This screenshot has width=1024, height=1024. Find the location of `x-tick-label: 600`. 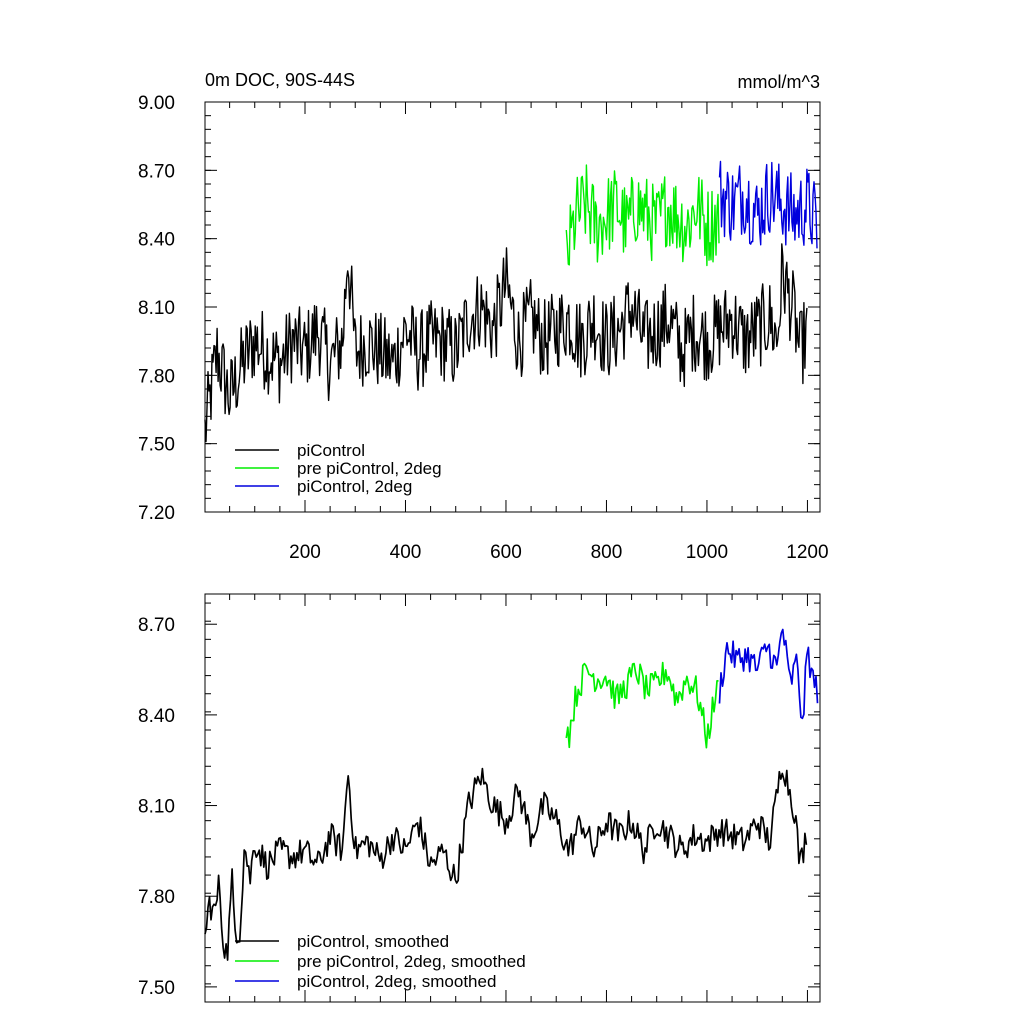

x-tick-label: 600 is located at coordinates (506, 552).